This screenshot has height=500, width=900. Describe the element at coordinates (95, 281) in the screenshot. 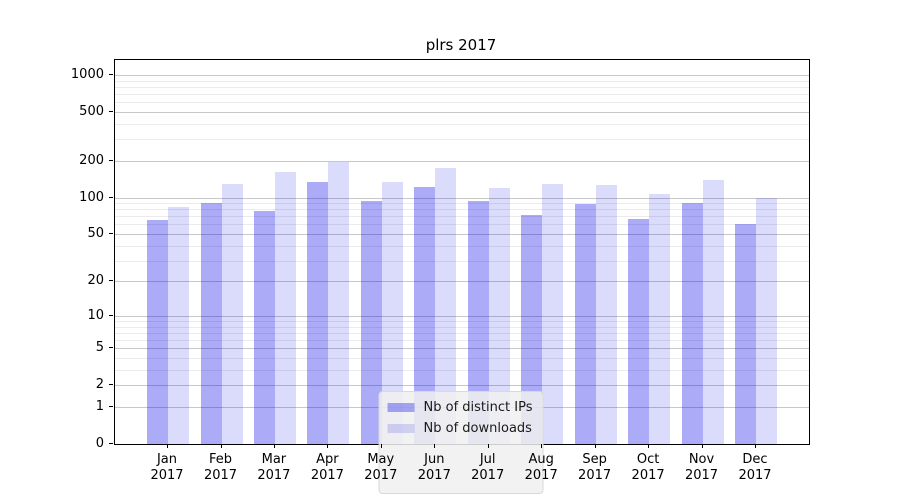

I see `y-tick-label: 20` at that location.